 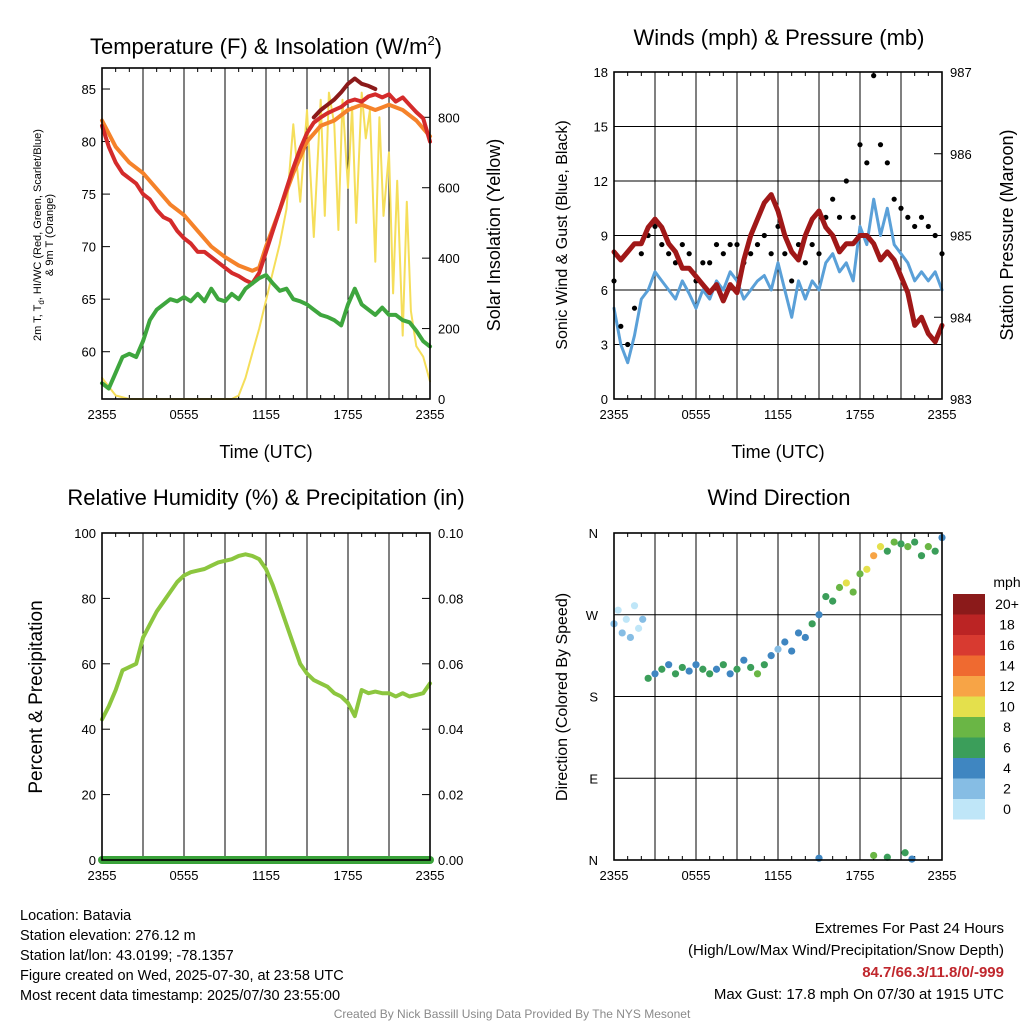 I want to click on y-tick-label: 400, so click(x=449, y=258).